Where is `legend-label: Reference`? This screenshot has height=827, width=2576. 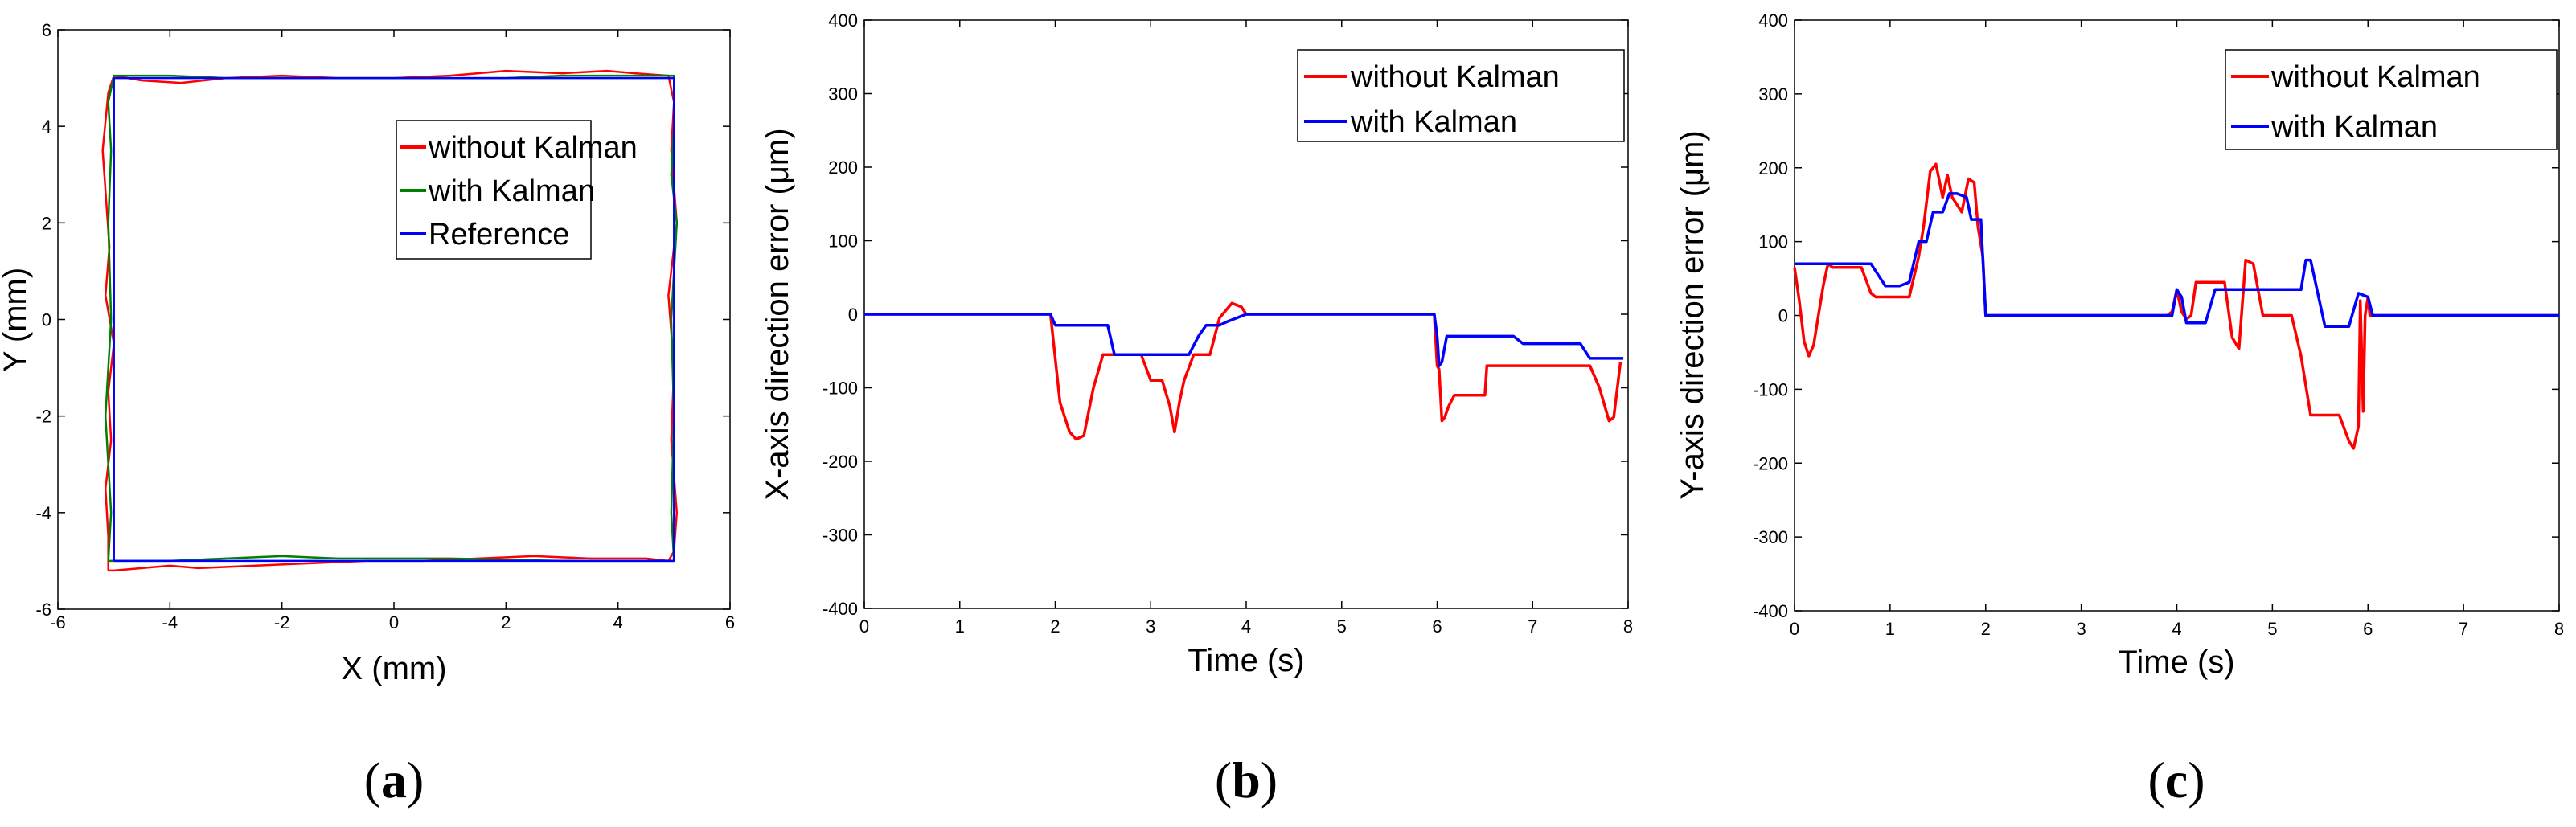
legend-label: Reference is located at coordinates (499, 235).